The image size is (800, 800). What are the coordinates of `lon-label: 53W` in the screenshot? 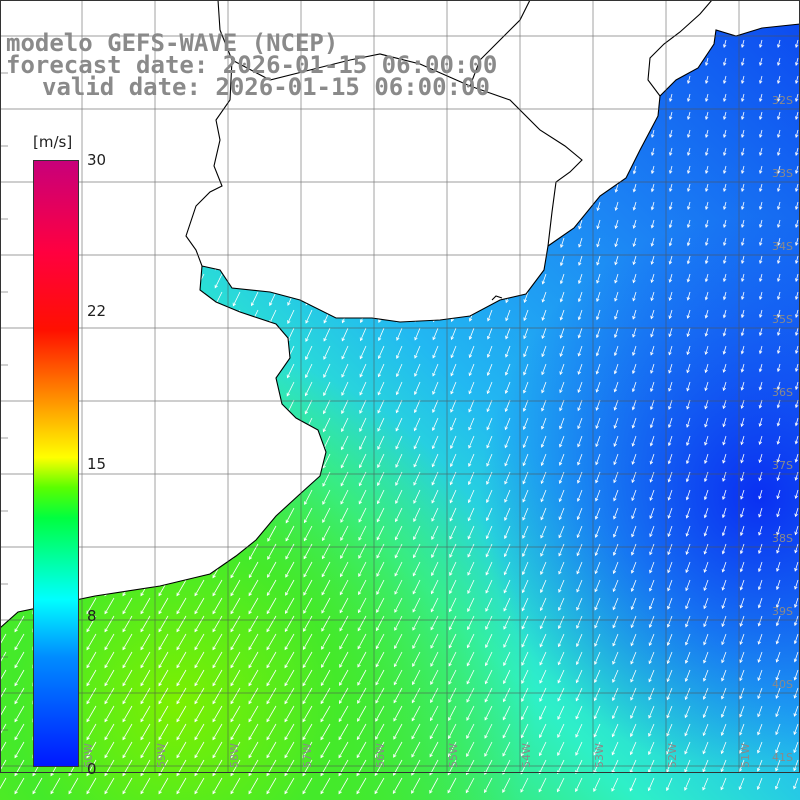 It's located at (599, 755).